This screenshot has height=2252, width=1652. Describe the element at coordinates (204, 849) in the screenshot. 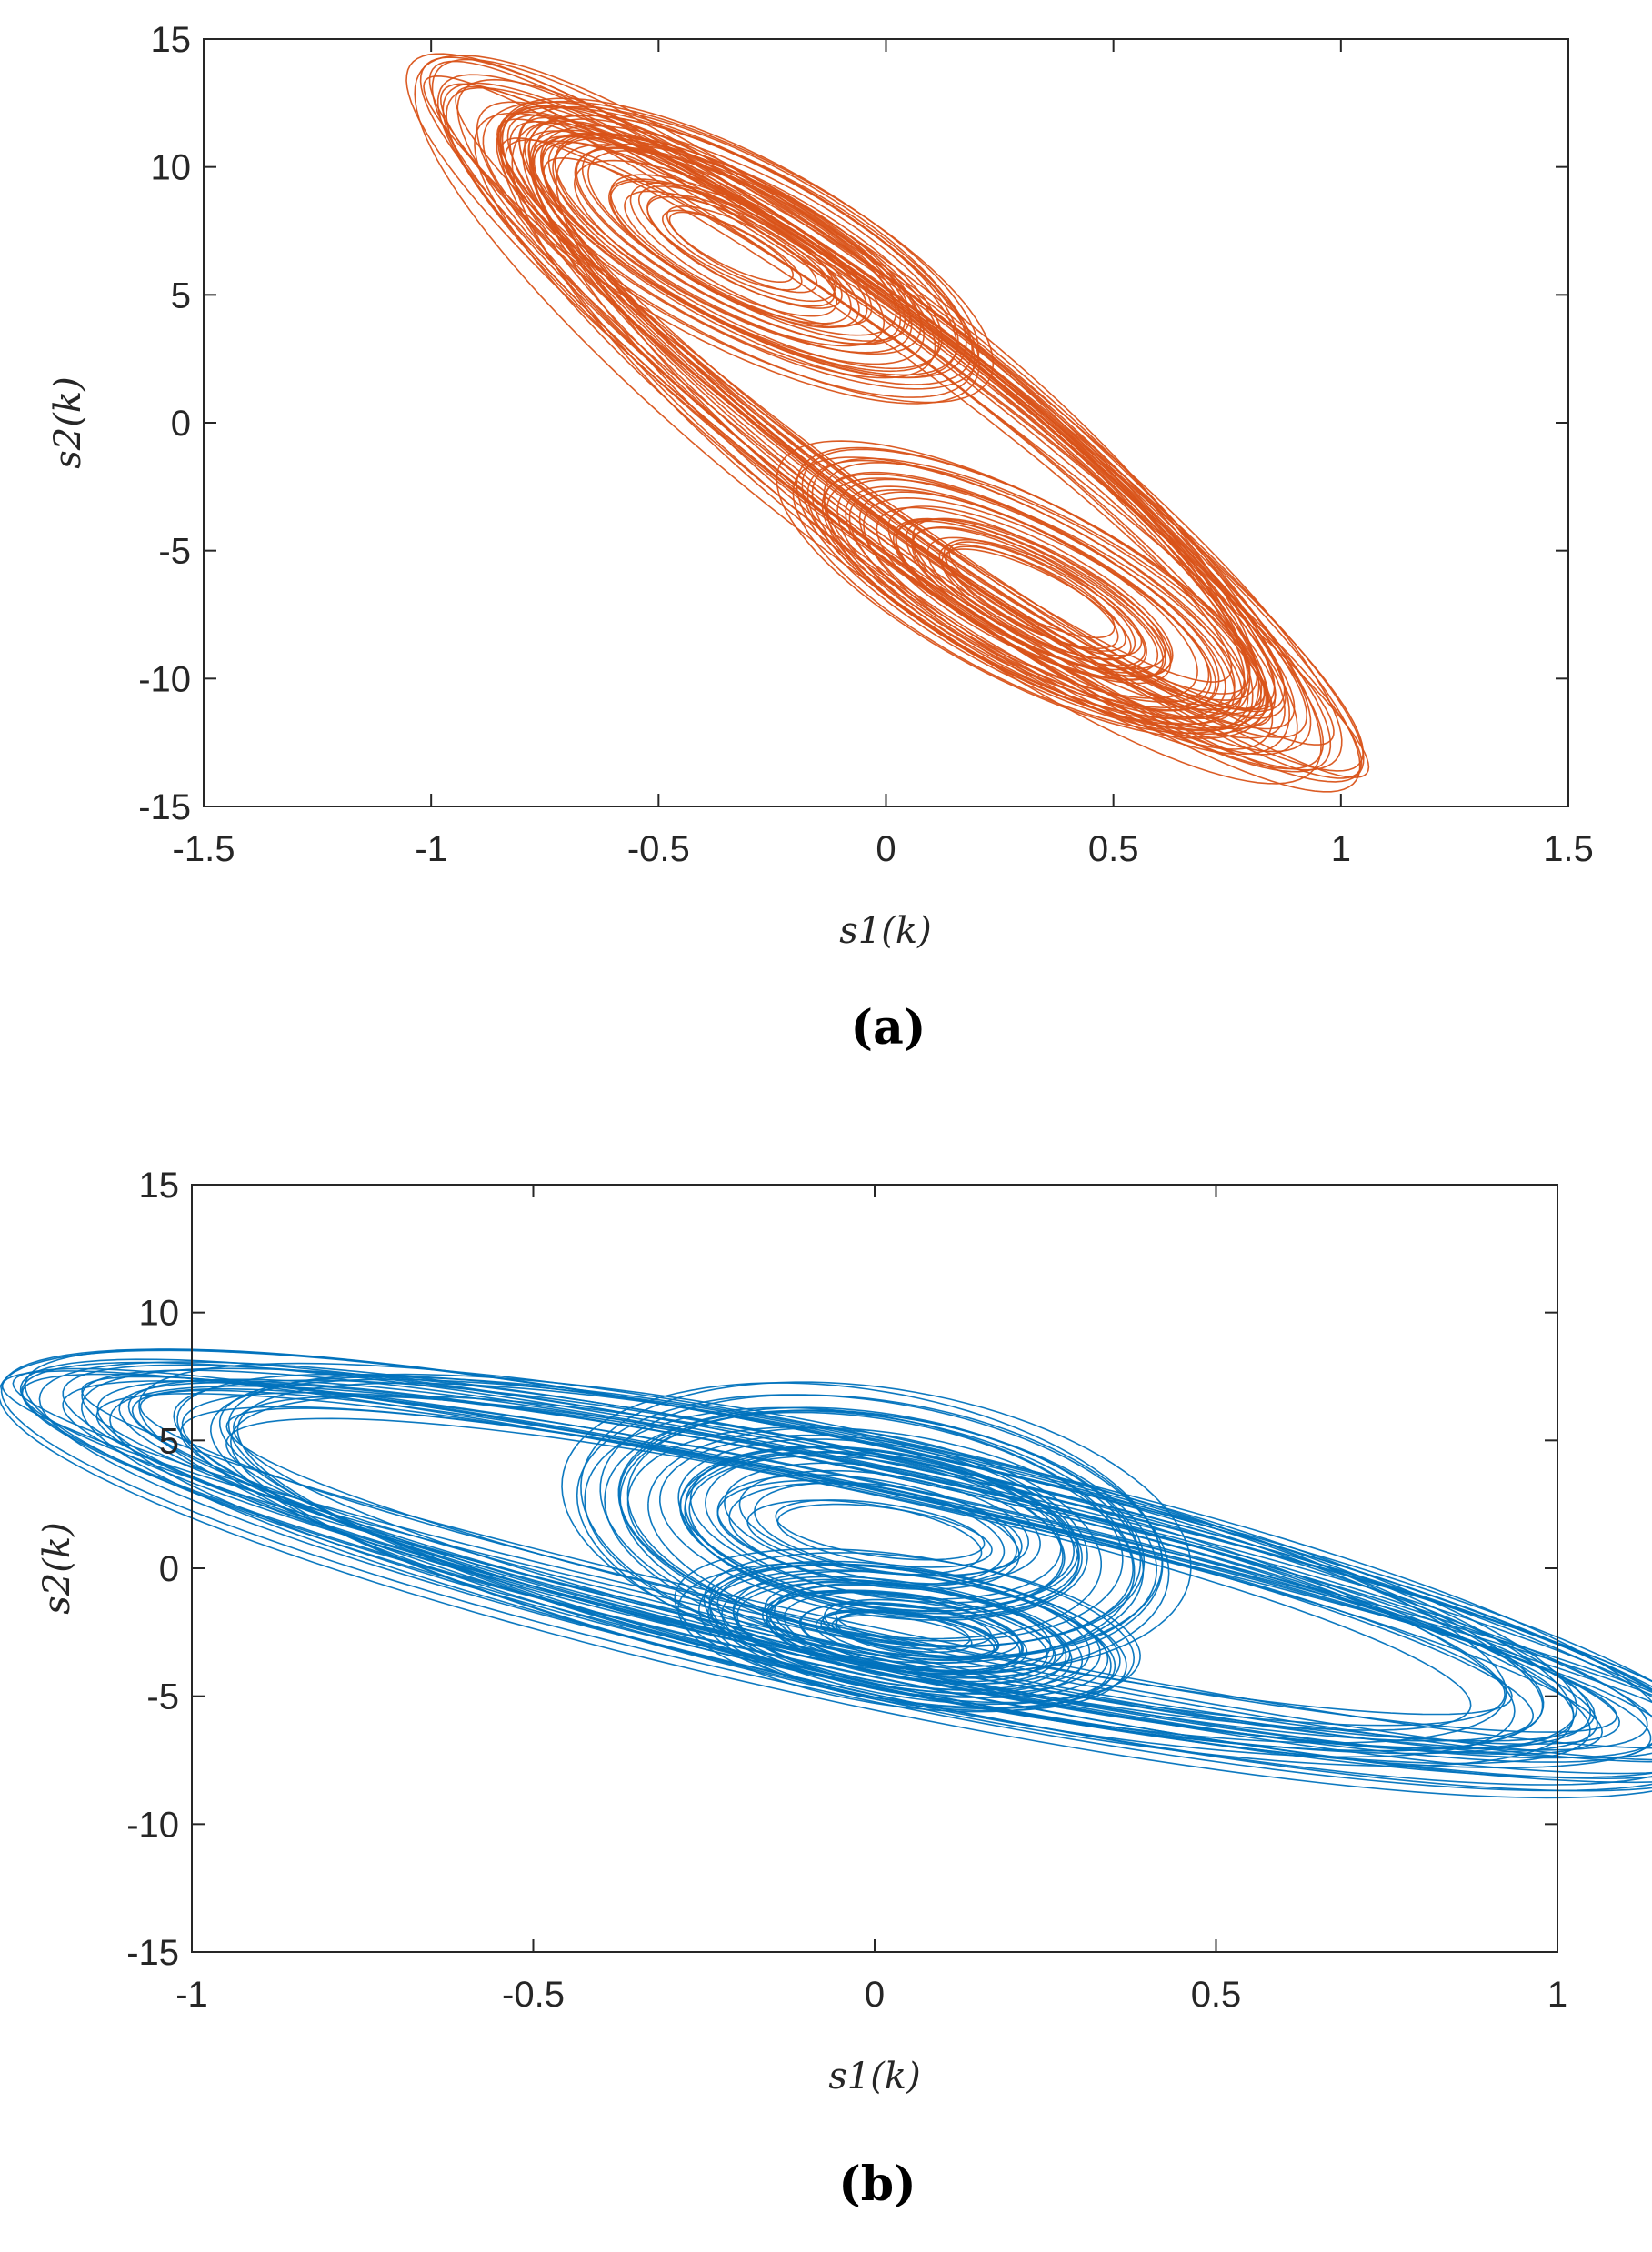

I see `x-tick-label: -1.5` at that location.